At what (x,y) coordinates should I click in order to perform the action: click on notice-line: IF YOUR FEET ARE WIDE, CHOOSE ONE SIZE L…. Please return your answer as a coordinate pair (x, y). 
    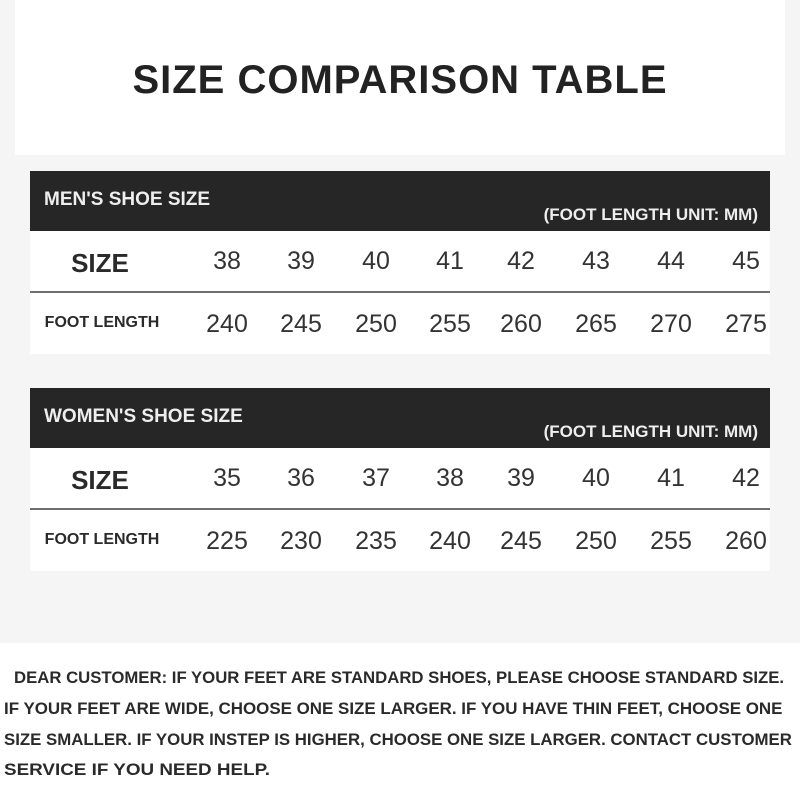
    Looking at the image, I should click on (393, 708).